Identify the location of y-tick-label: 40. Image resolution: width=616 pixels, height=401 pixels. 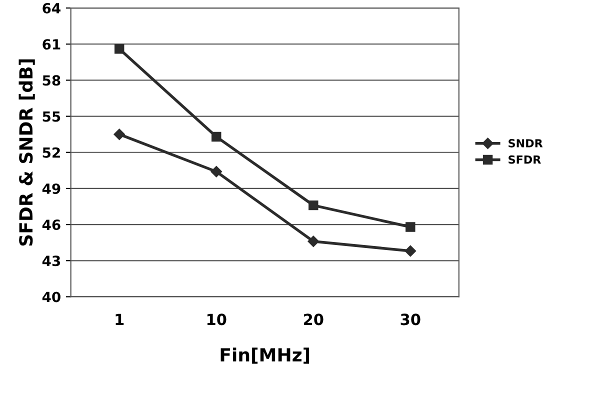
(51, 297).